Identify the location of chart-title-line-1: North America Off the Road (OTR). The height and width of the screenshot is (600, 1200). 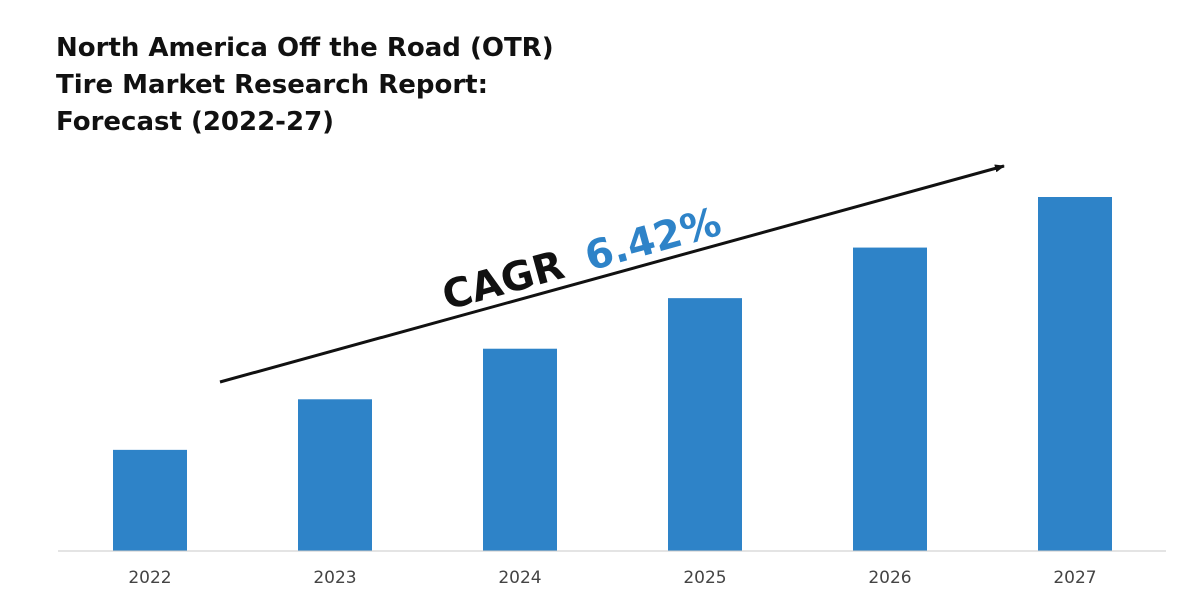
(305, 48).